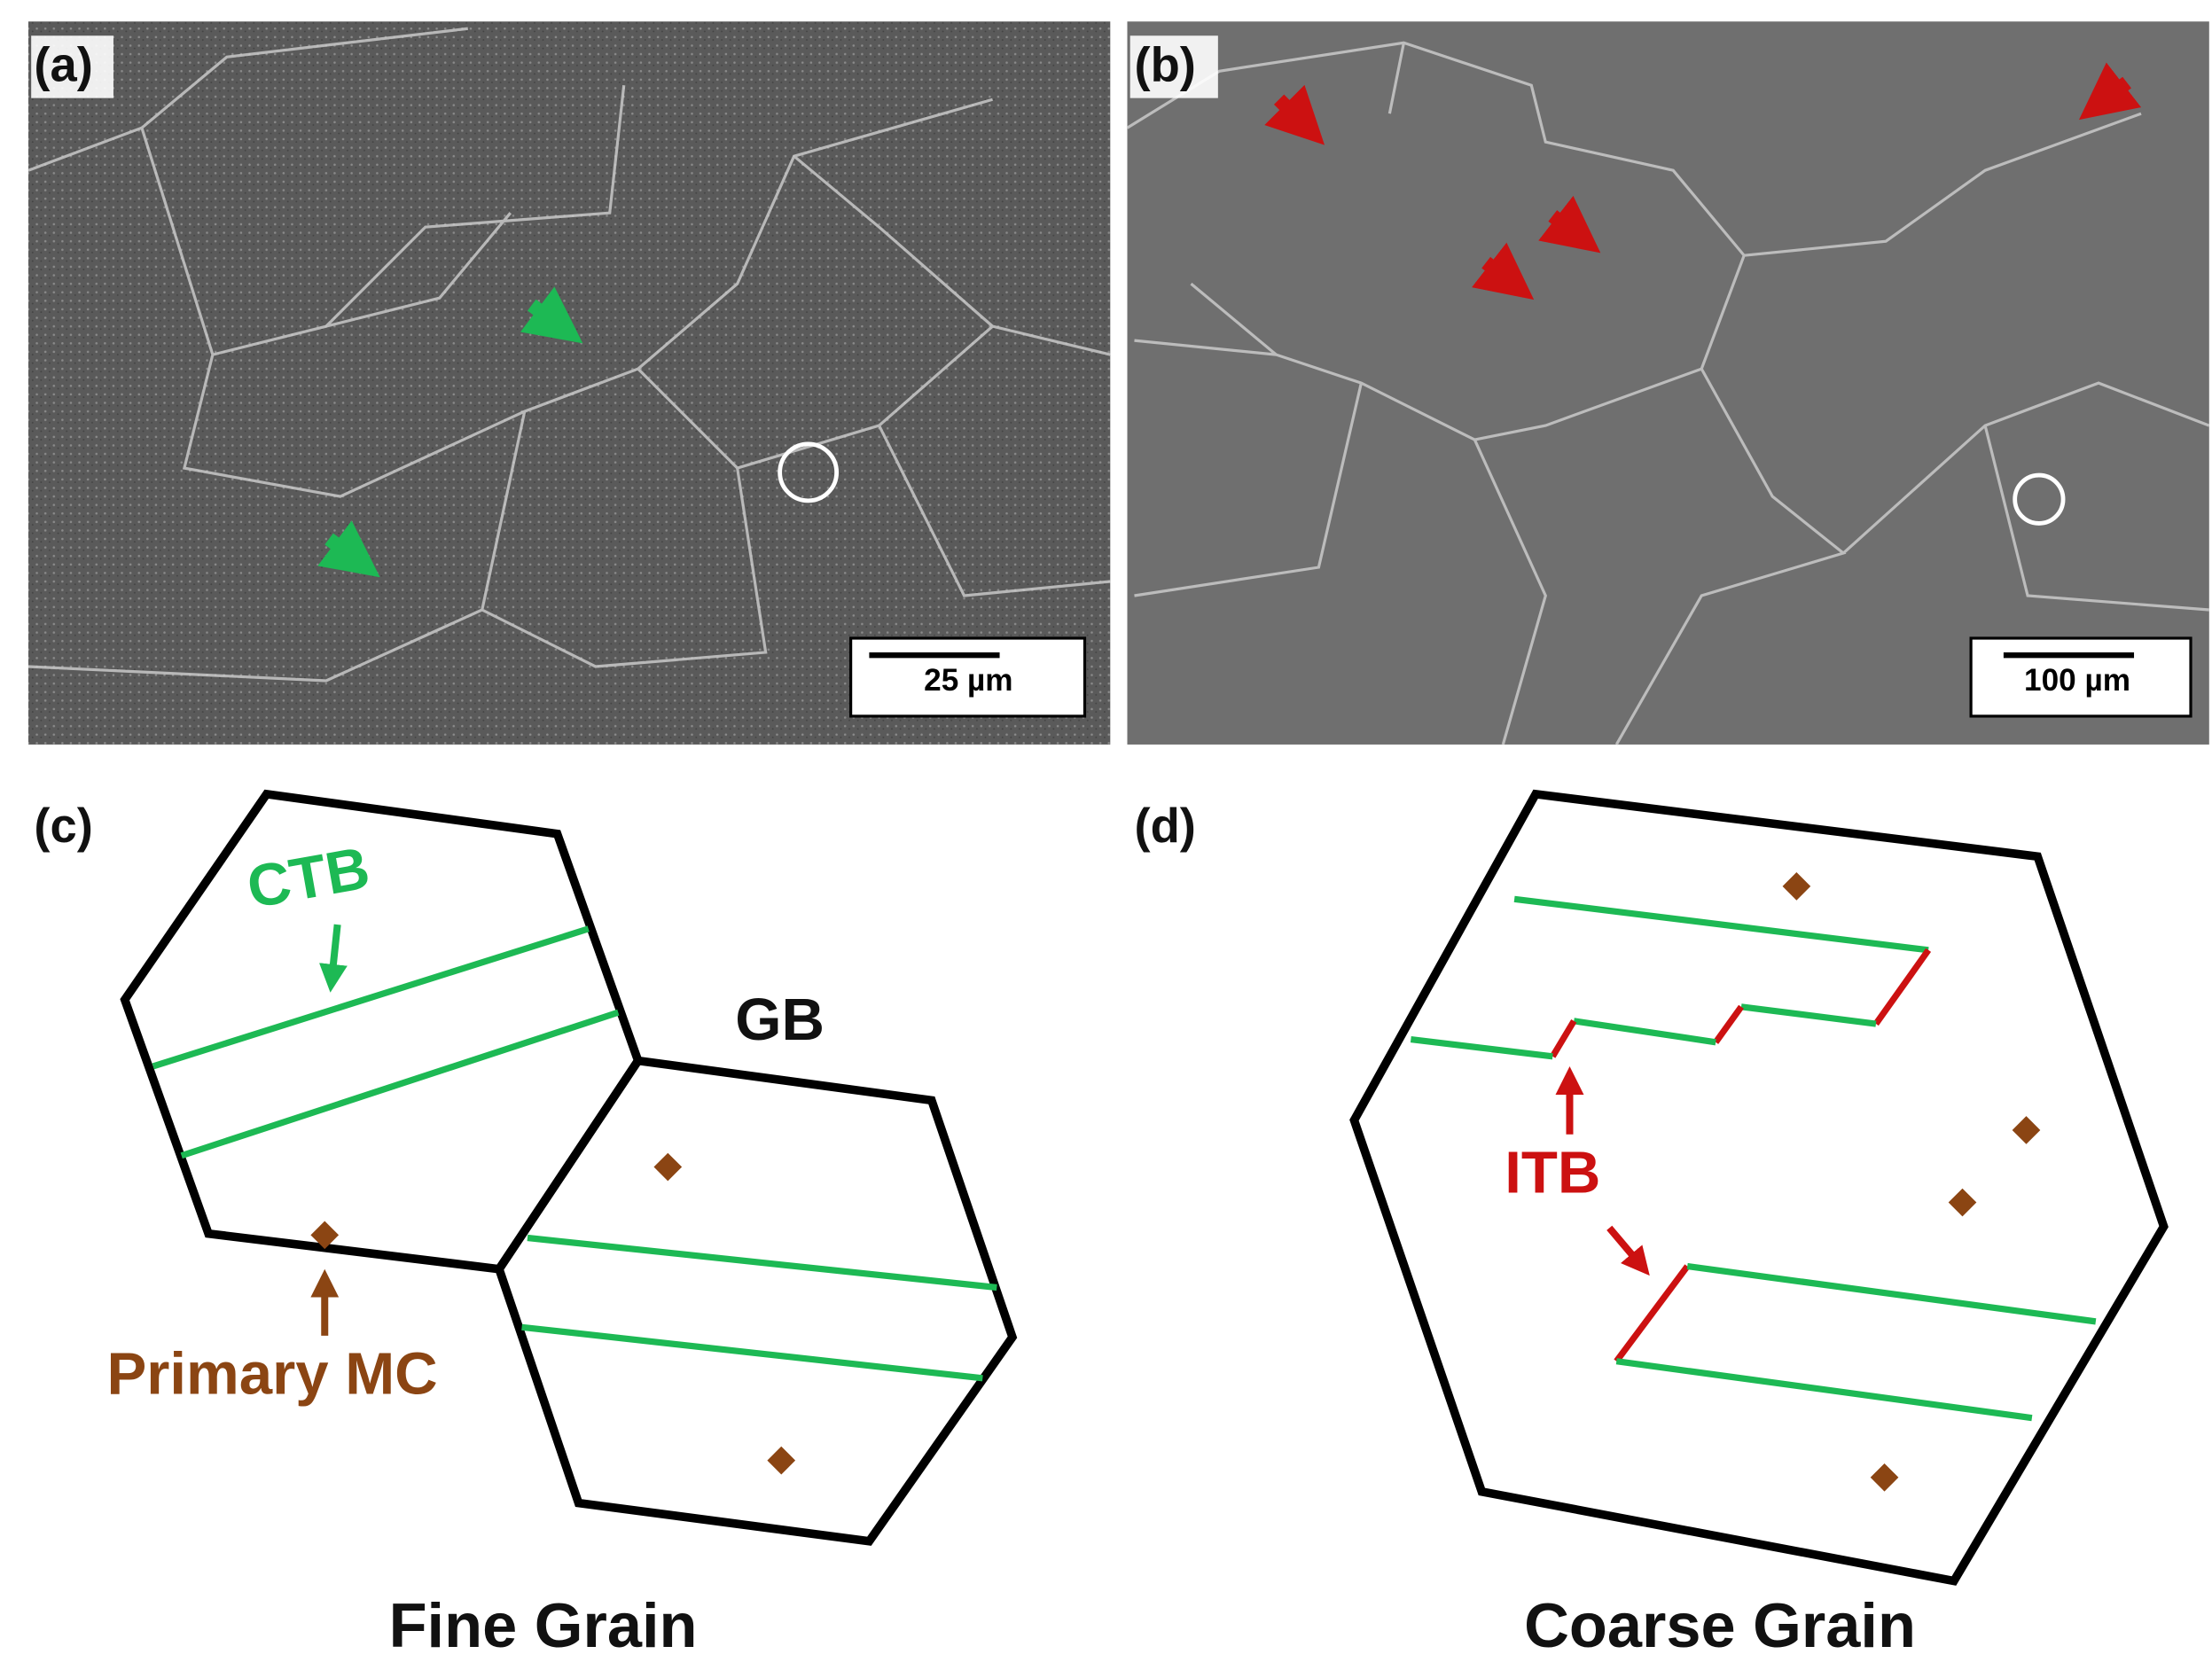 The height and width of the screenshot is (1662, 2212). What do you see at coordinates (63, 826) in the screenshot?
I see `panel-label: (c)` at bounding box center [63, 826].